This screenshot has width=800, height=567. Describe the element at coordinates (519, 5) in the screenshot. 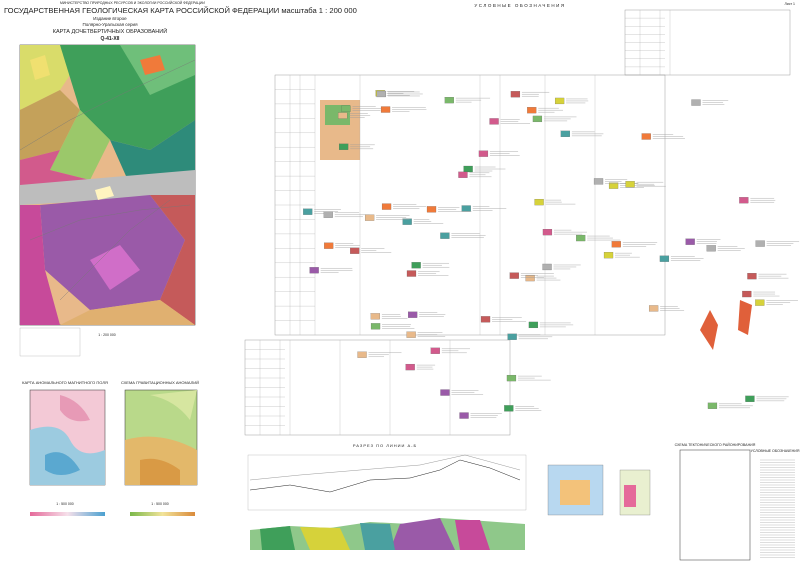

I see `legend-heading: УСЛОВНЫЕ ОБОЗНАЧЕНИЯ` at that location.